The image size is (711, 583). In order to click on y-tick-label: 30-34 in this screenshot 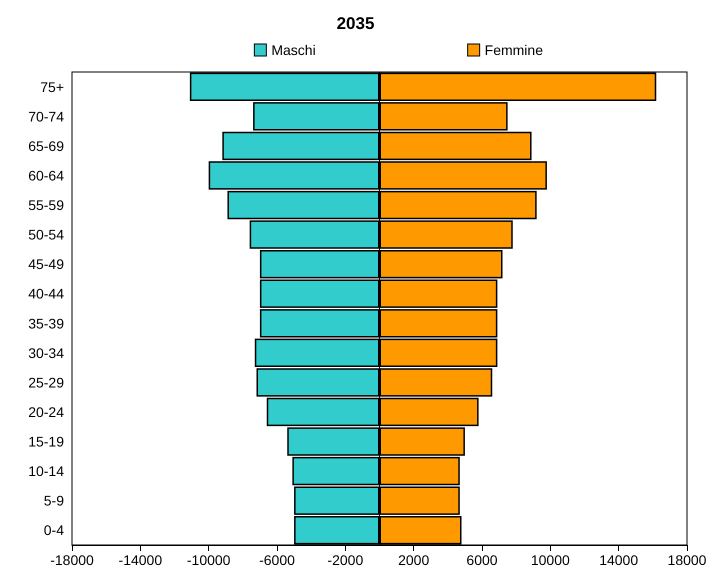, I will do `click(46, 352)`.